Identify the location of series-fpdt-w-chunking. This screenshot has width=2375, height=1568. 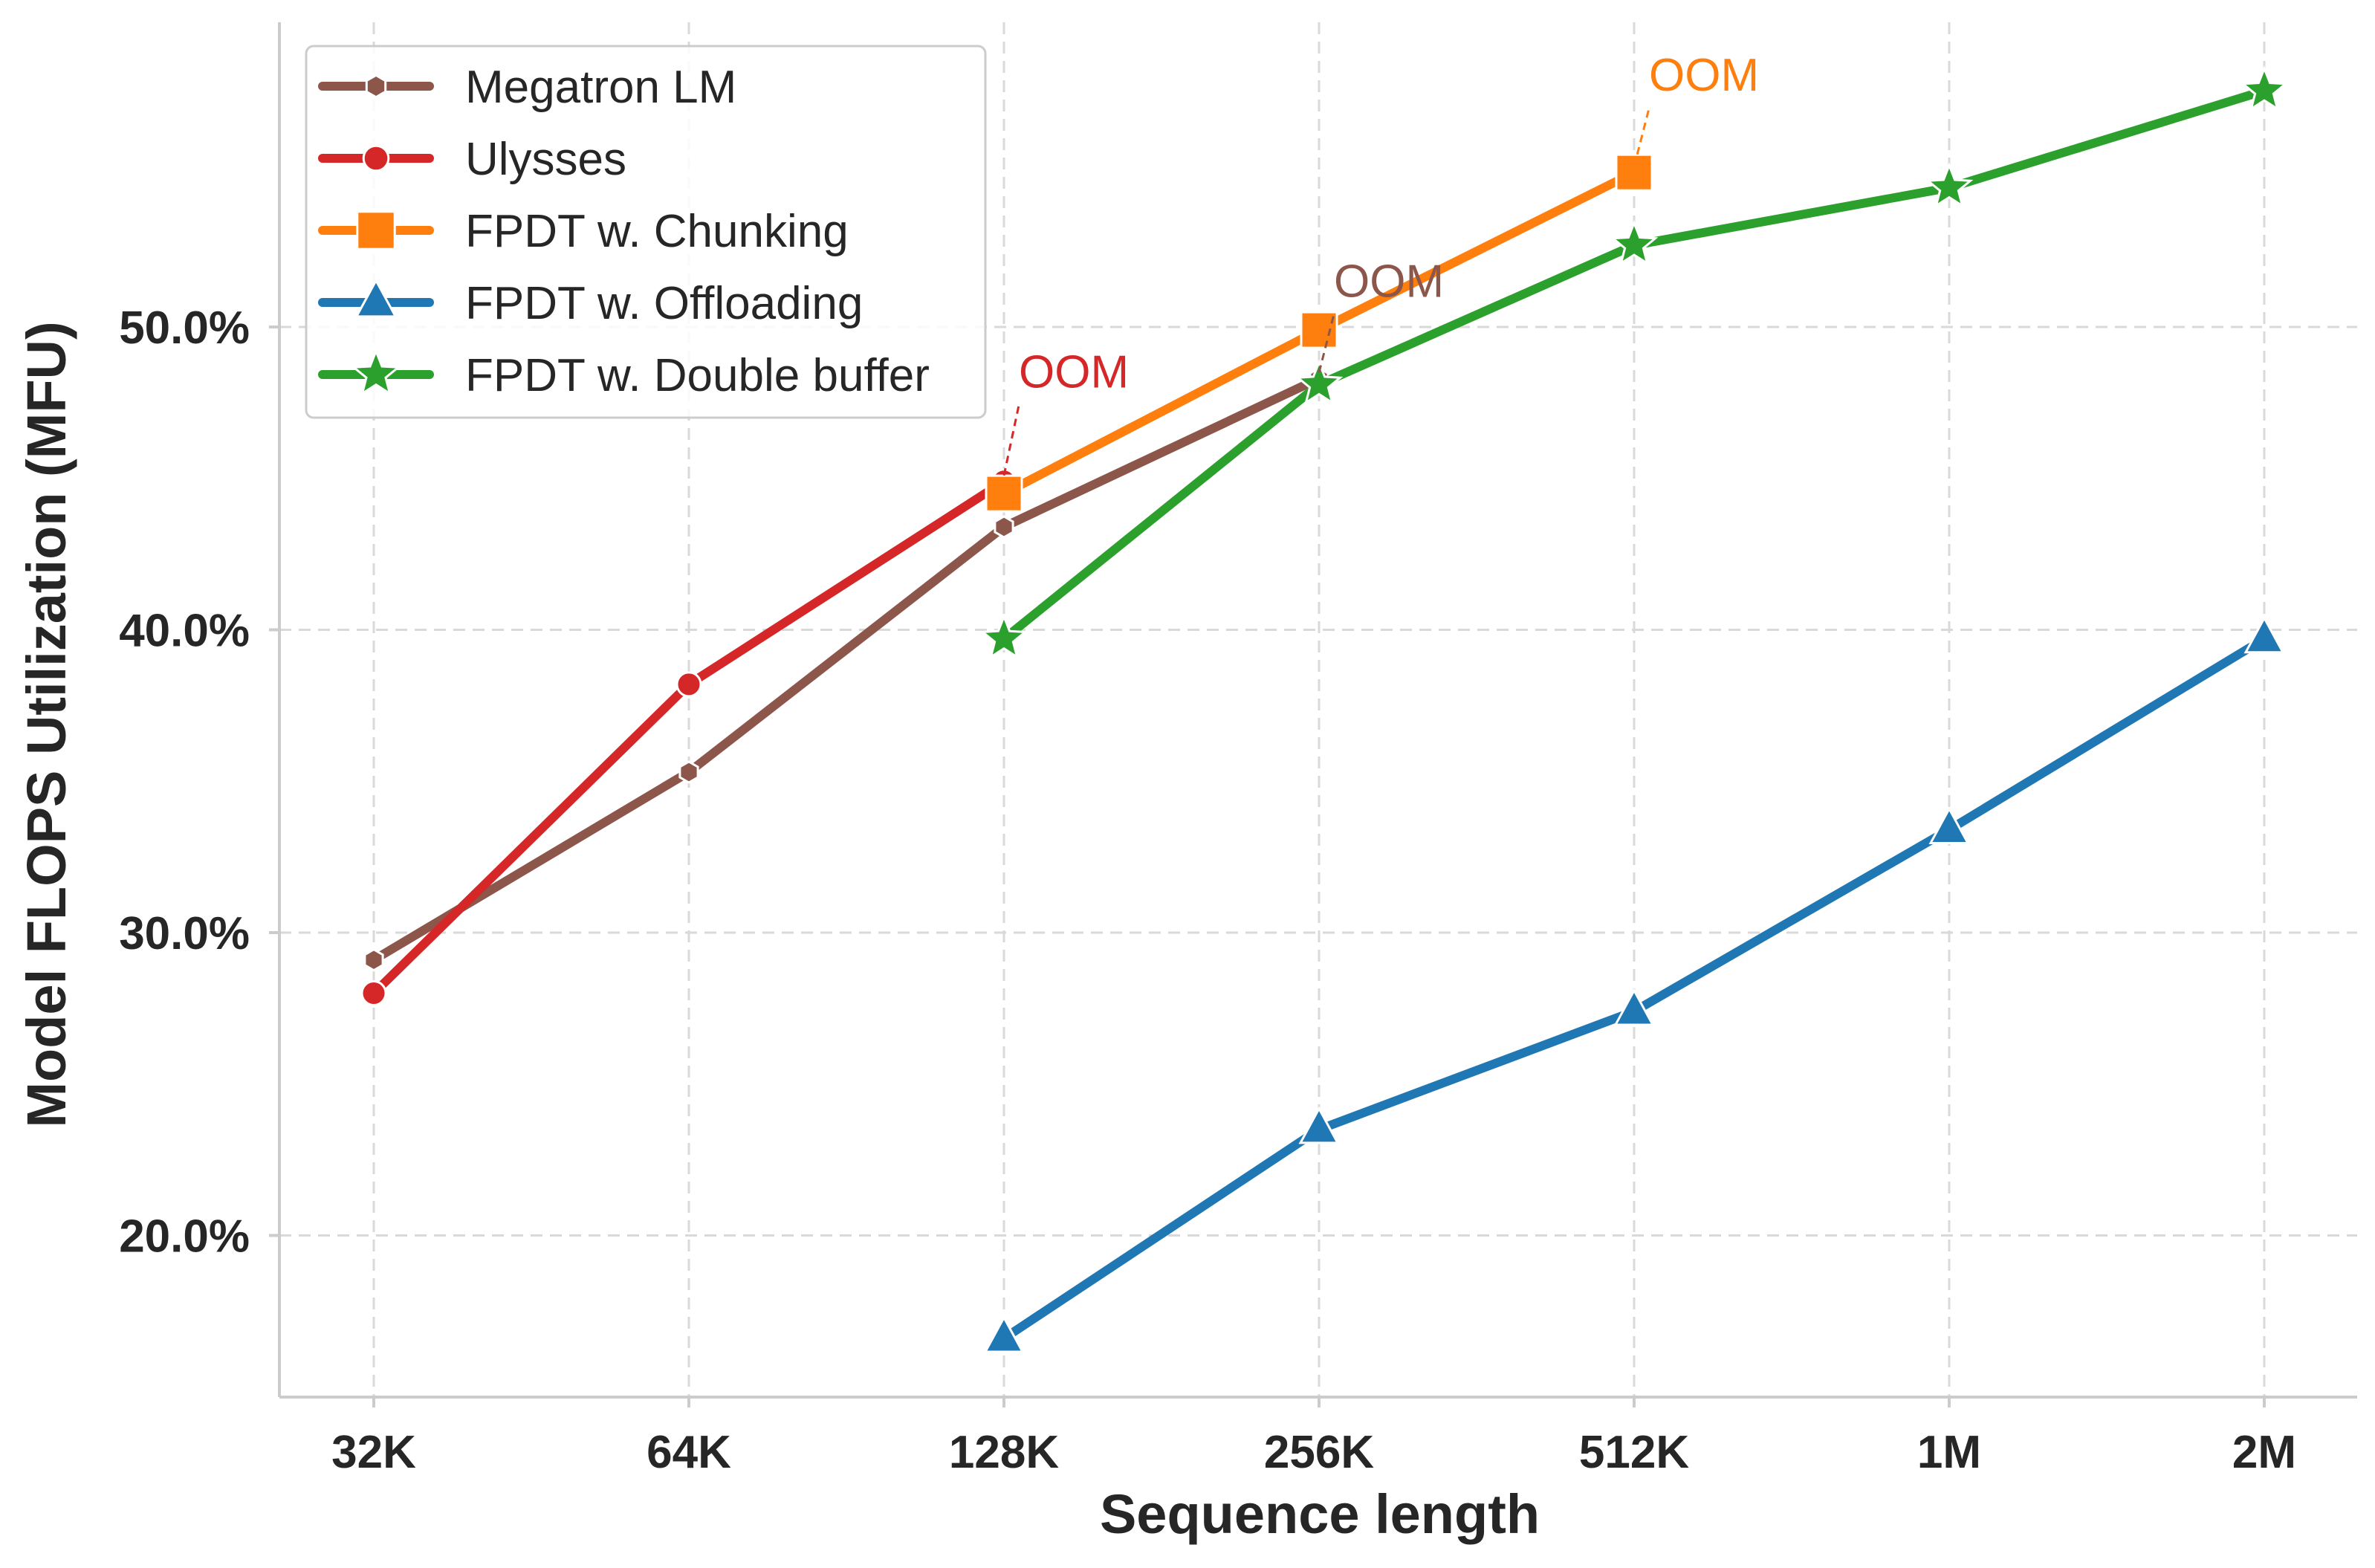
(1319, 333).